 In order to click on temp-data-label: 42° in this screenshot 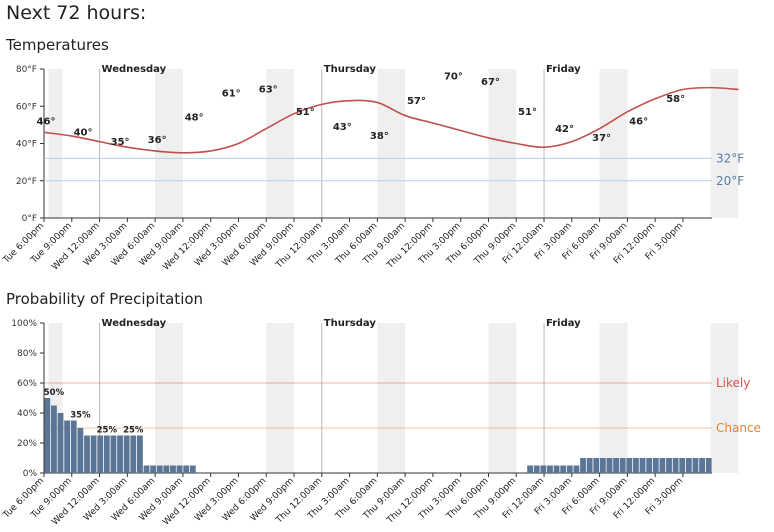, I will do `click(564, 129)`.